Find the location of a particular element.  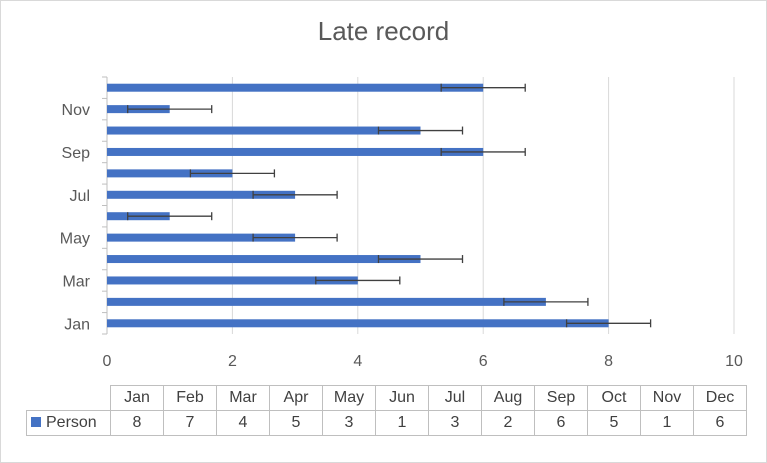

data-table-value-sep: 6 is located at coordinates (561, 423).